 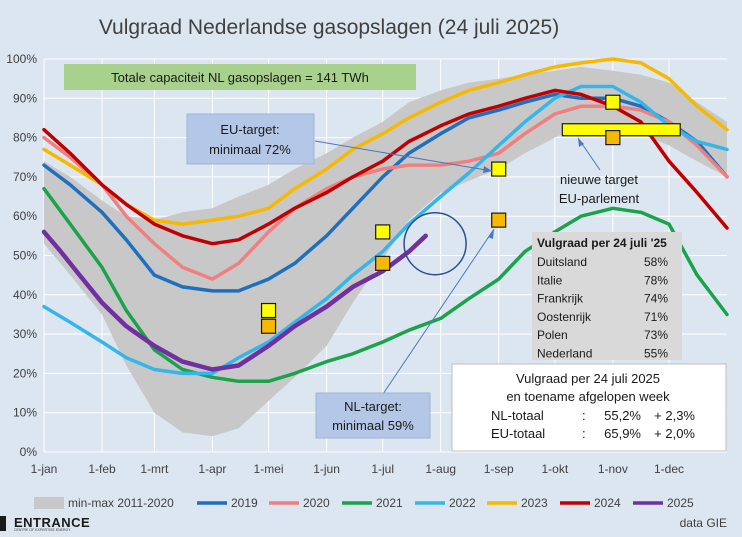 What do you see at coordinates (25, 413) in the screenshot?
I see `y-tick-label: 10%` at bounding box center [25, 413].